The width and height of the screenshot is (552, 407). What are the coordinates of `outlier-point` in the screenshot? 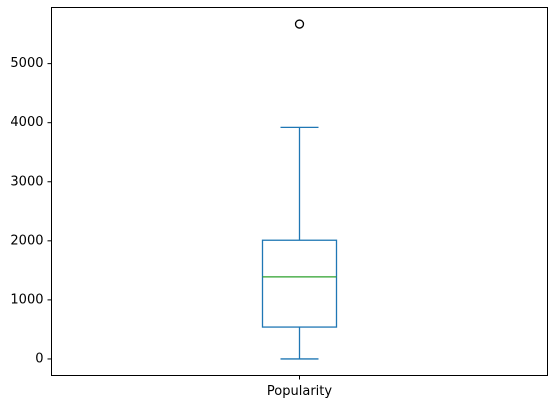 It's located at (299, 24).